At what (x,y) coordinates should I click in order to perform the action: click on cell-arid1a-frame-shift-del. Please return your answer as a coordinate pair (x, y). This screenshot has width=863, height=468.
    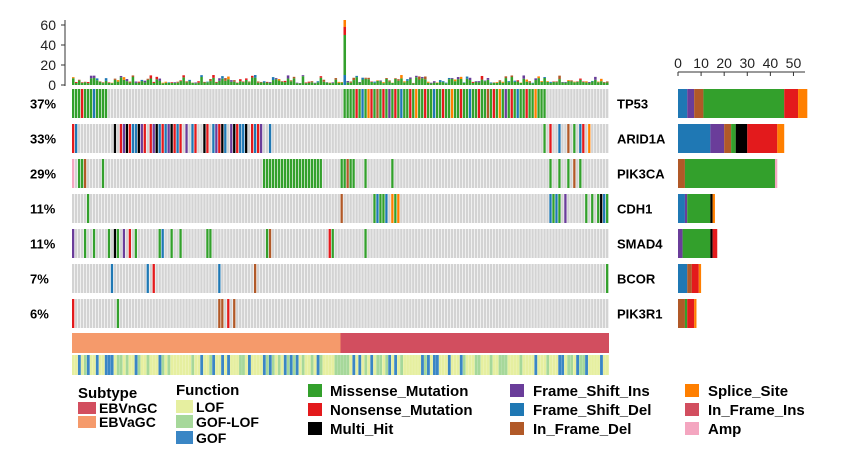
    Looking at the image, I should click on (192, 138).